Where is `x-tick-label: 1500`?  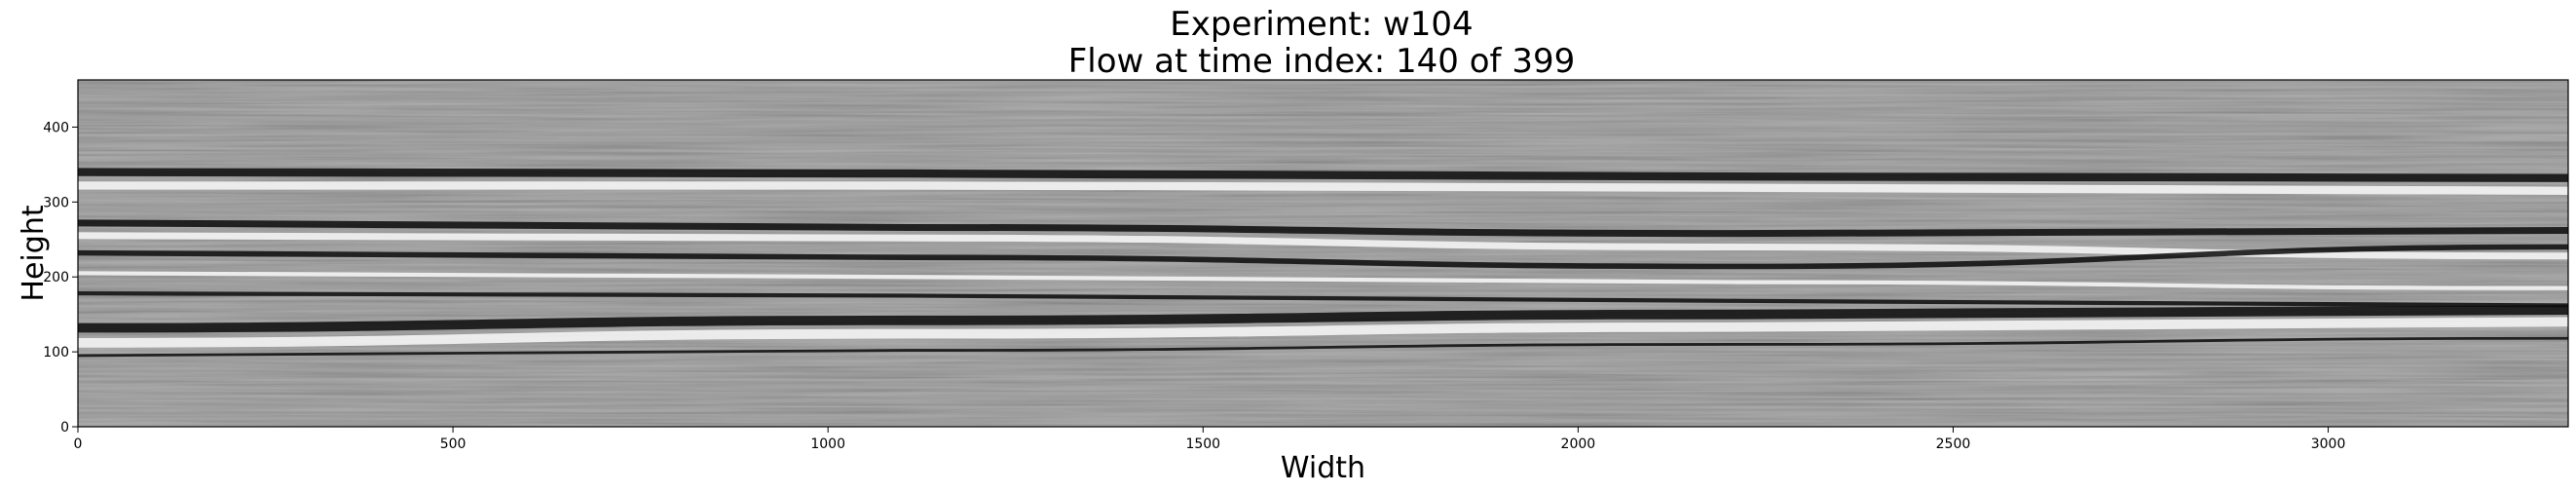 x-tick-label: 1500 is located at coordinates (1202, 444).